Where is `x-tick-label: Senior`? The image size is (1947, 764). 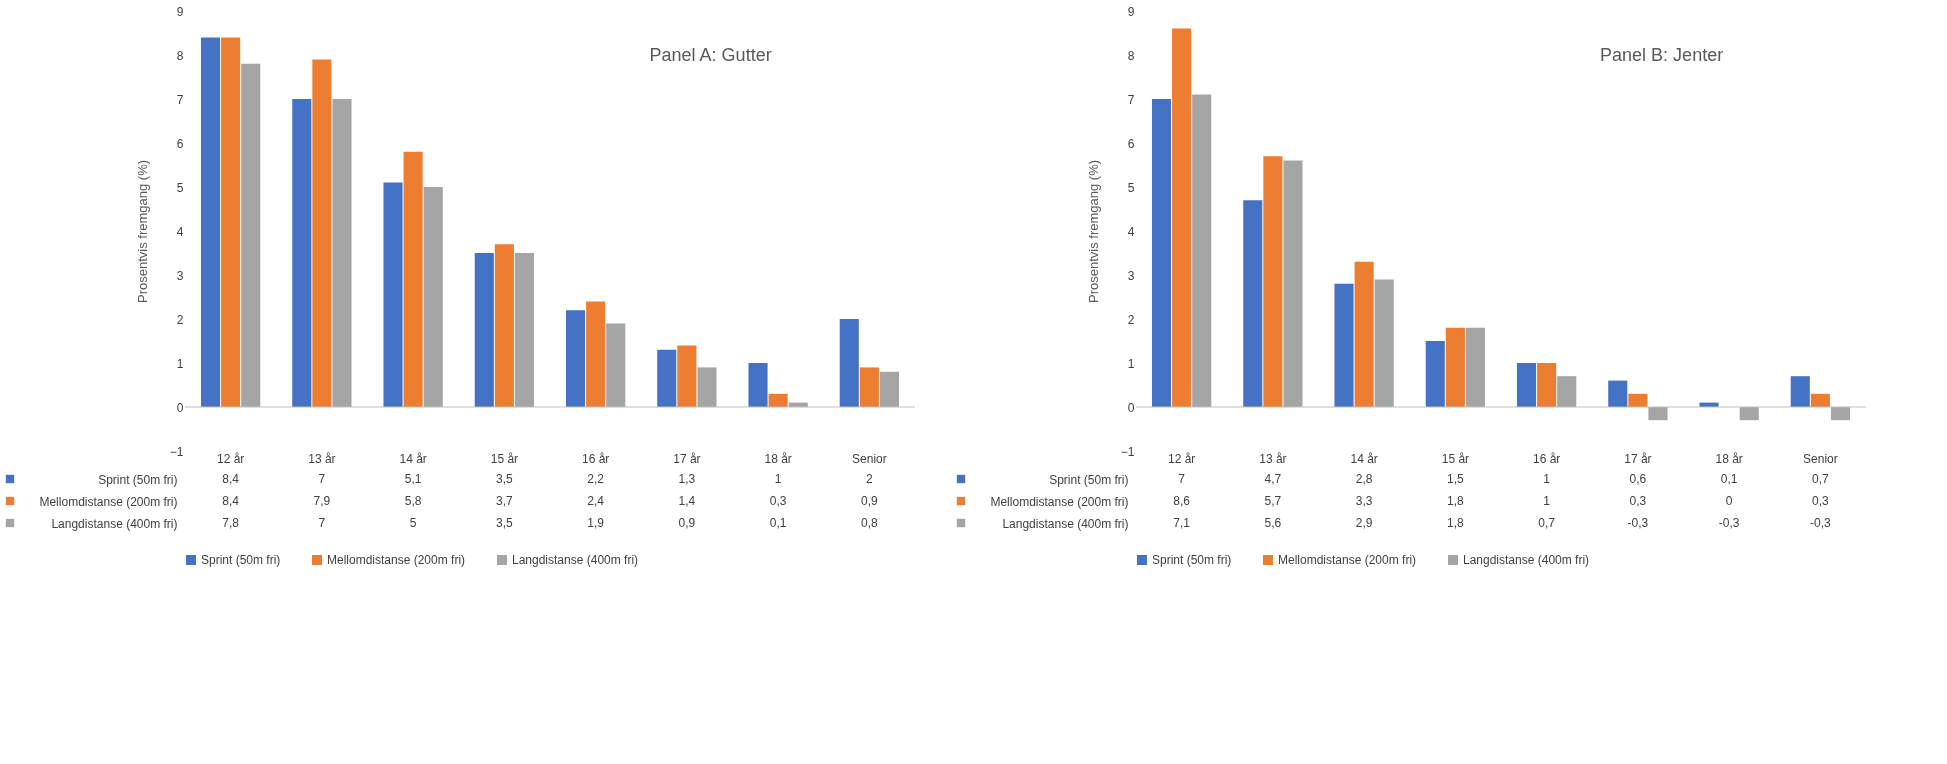 x-tick-label: Senior is located at coordinates (869, 458).